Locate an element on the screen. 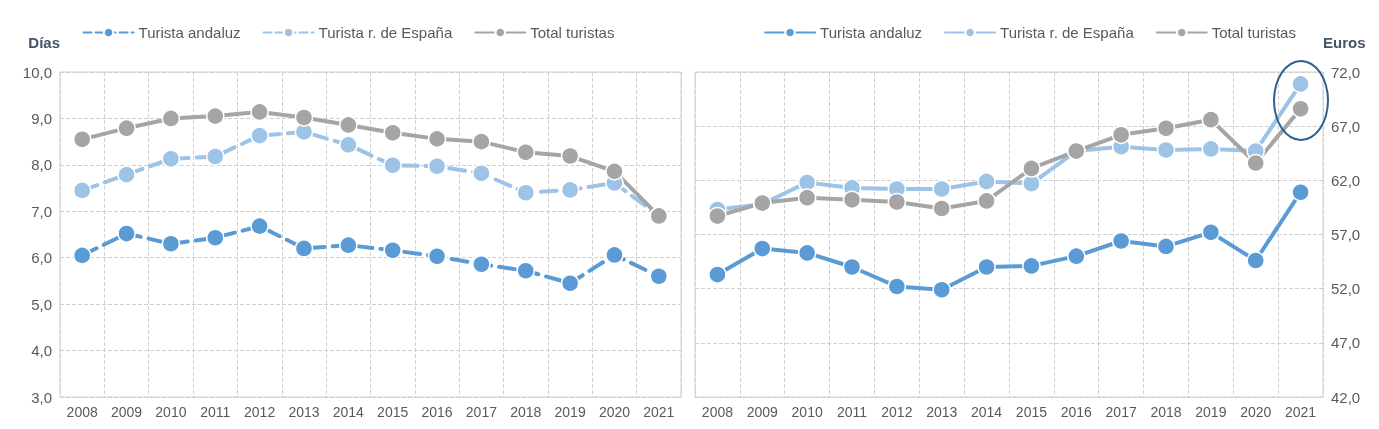 This screenshot has width=1379, height=429. y-tick-label: 10,0 is located at coordinates (37, 72).